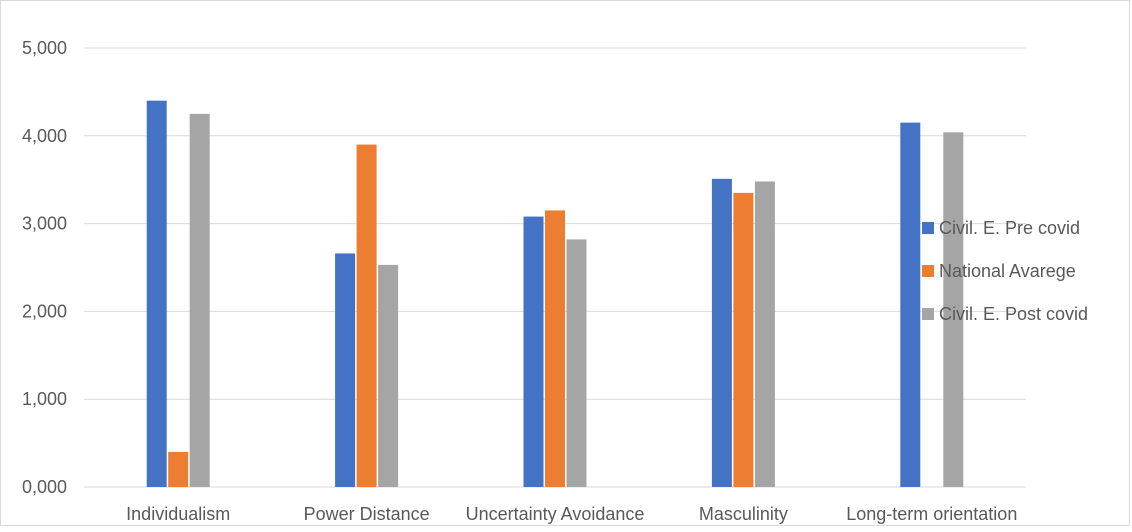 Image resolution: width=1132 pixels, height=532 pixels. I want to click on legend-label: Civil. E. Post covid, so click(1013, 314).